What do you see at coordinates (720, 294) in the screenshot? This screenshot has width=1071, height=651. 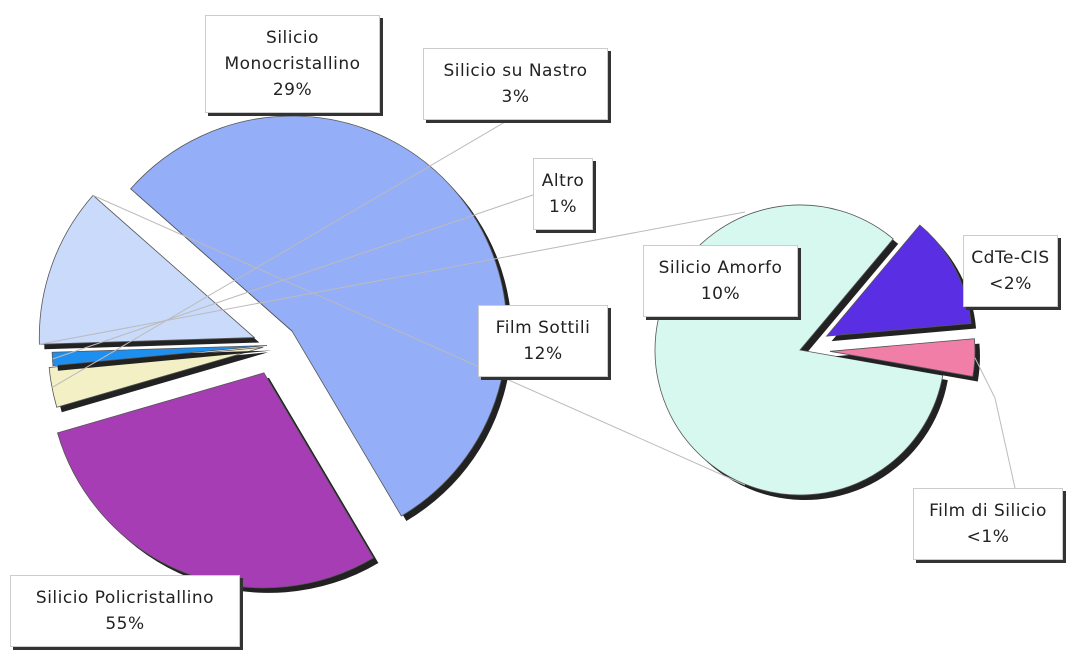 I see `value-label: 10%` at bounding box center [720, 294].